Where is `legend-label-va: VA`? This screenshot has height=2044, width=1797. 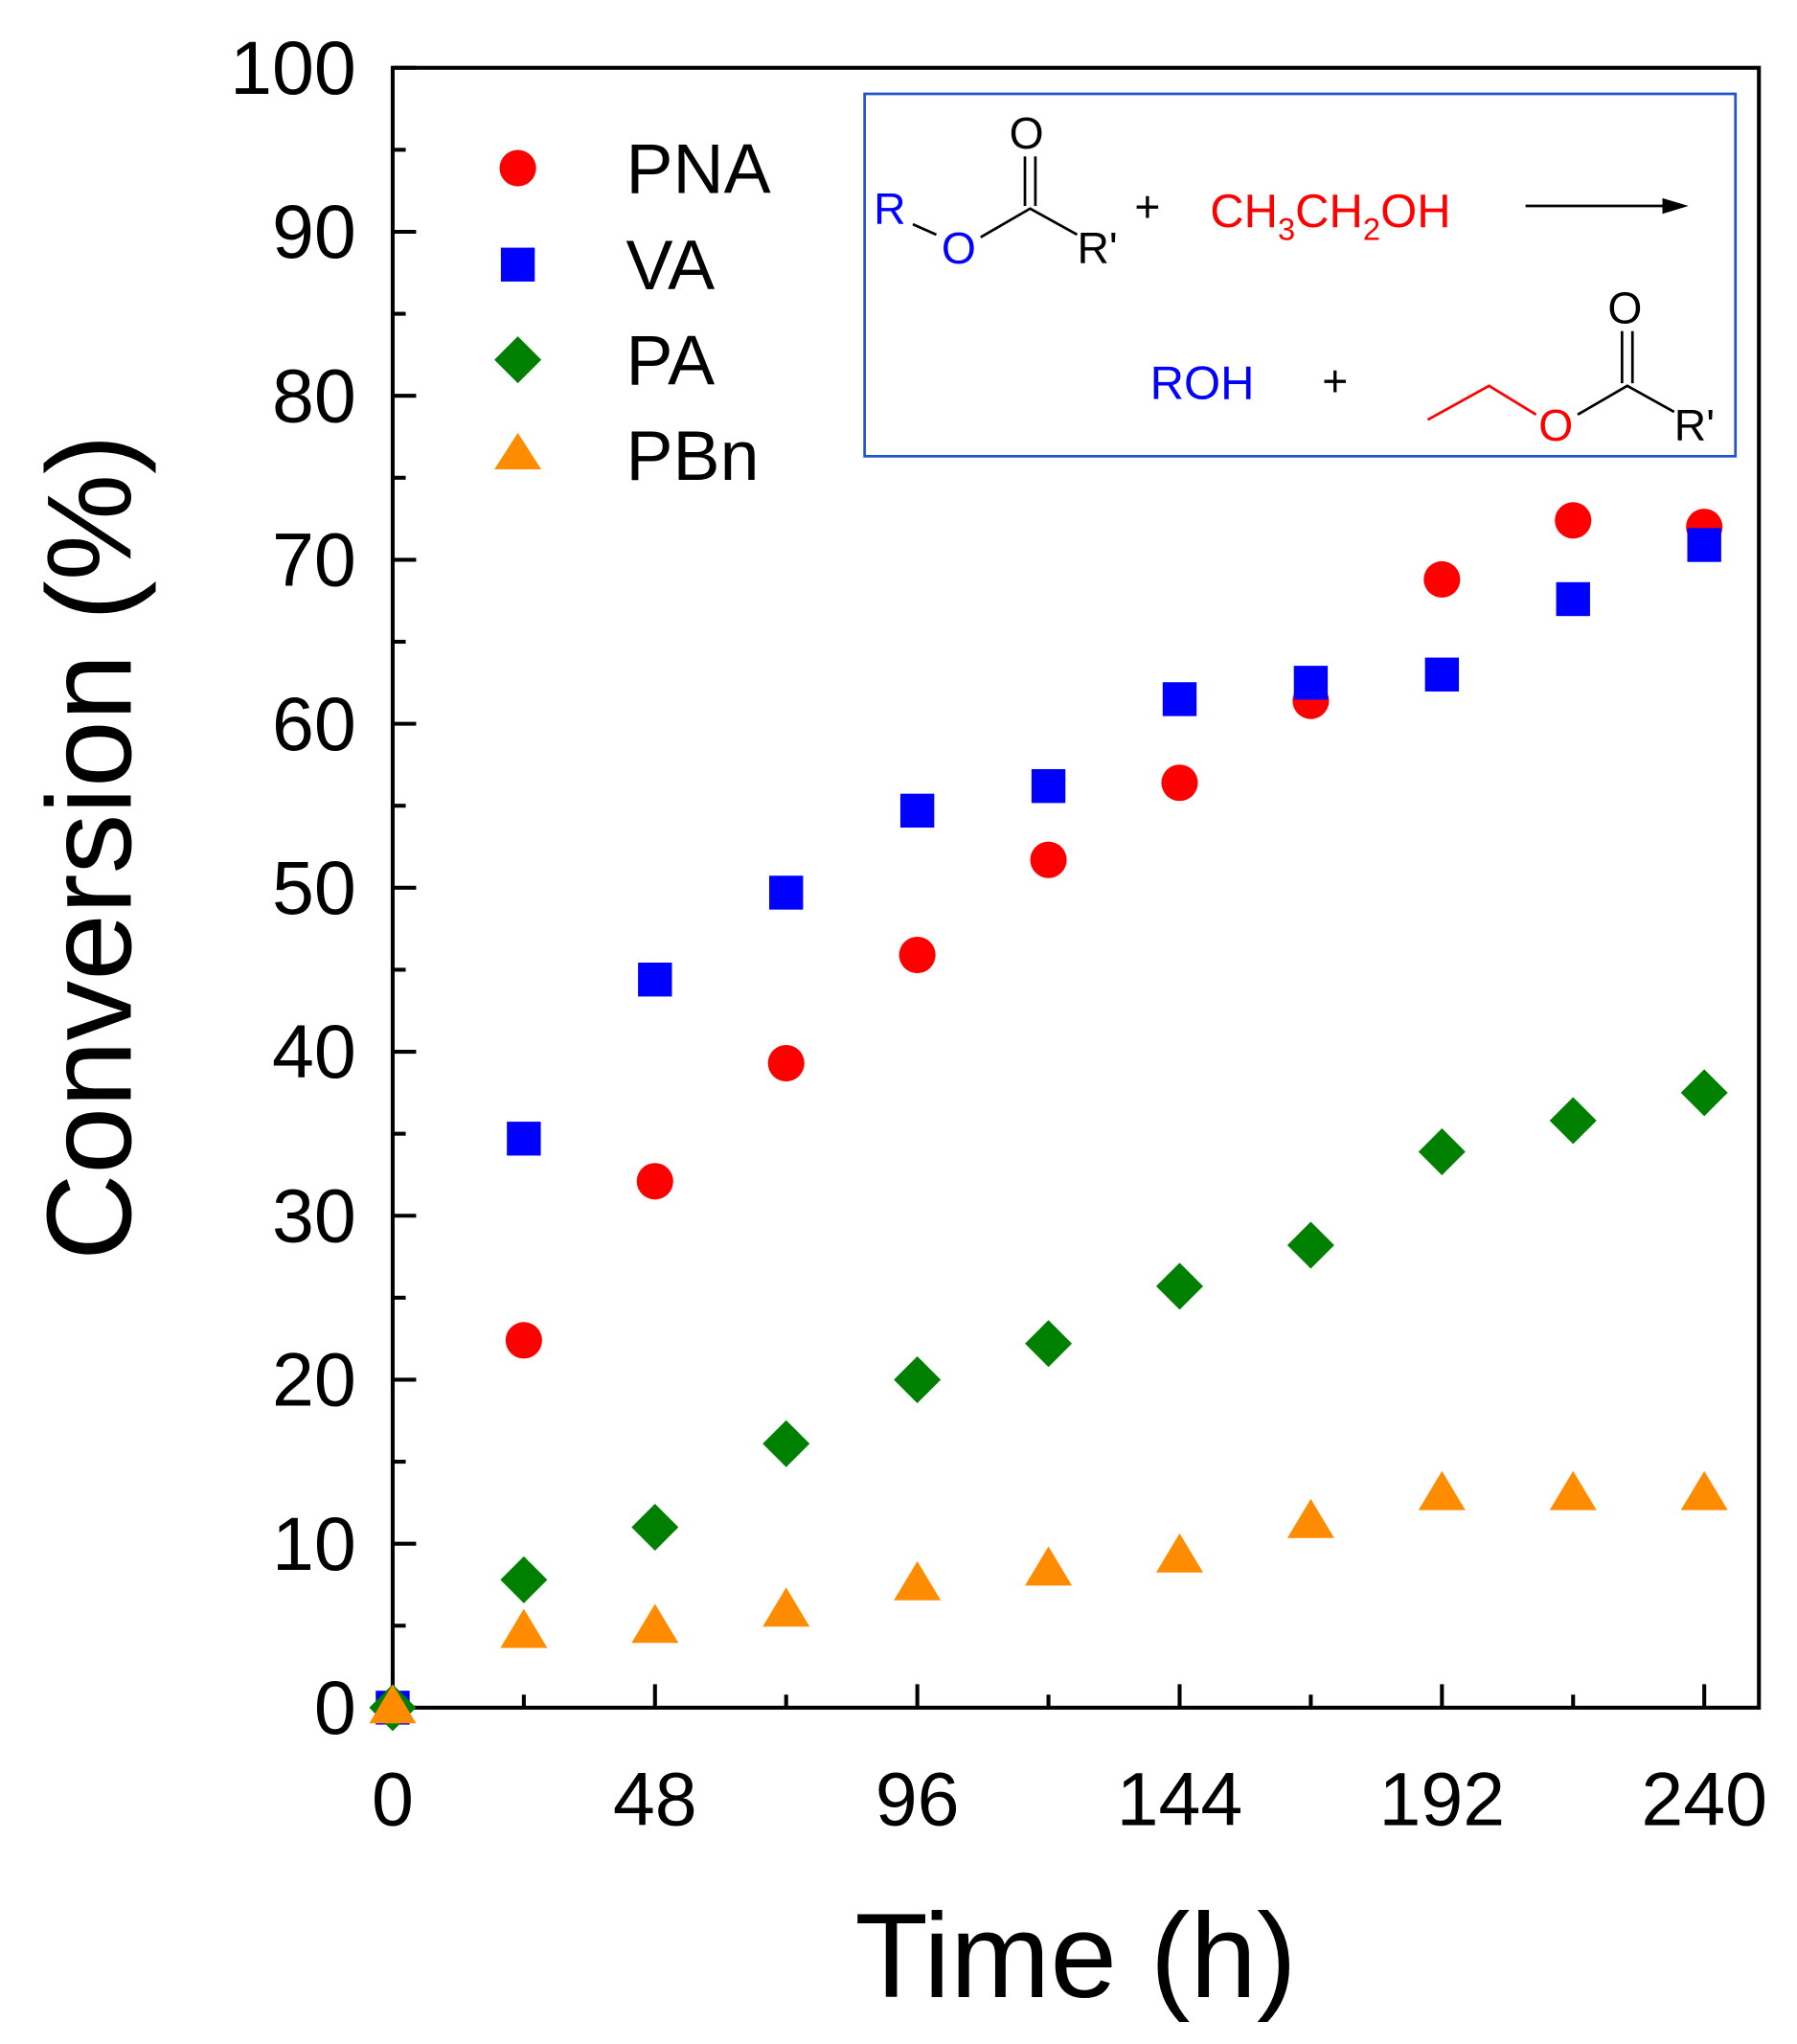
legend-label-va: VA is located at coordinates (671, 265).